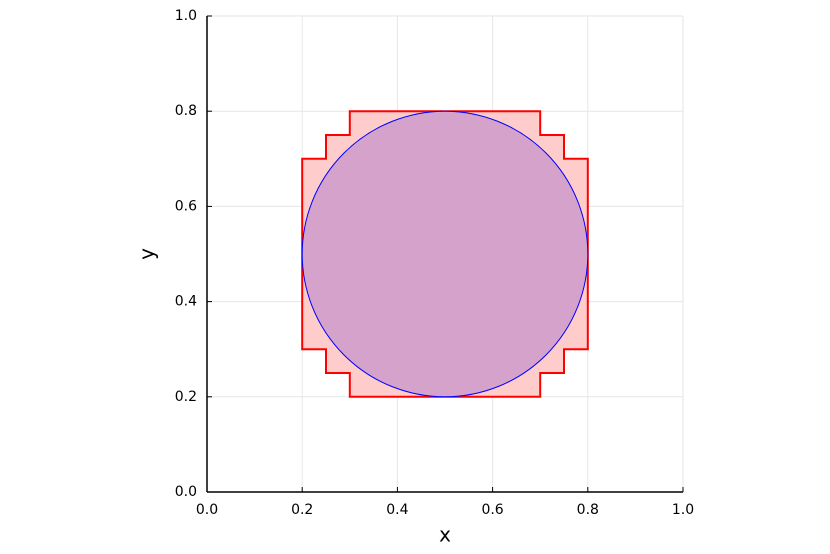 This screenshot has height=554, width=830. What do you see at coordinates (492, 510) in the screenshot?
I see `x-tick-label: 0.6` at bounding box center [492, 510].